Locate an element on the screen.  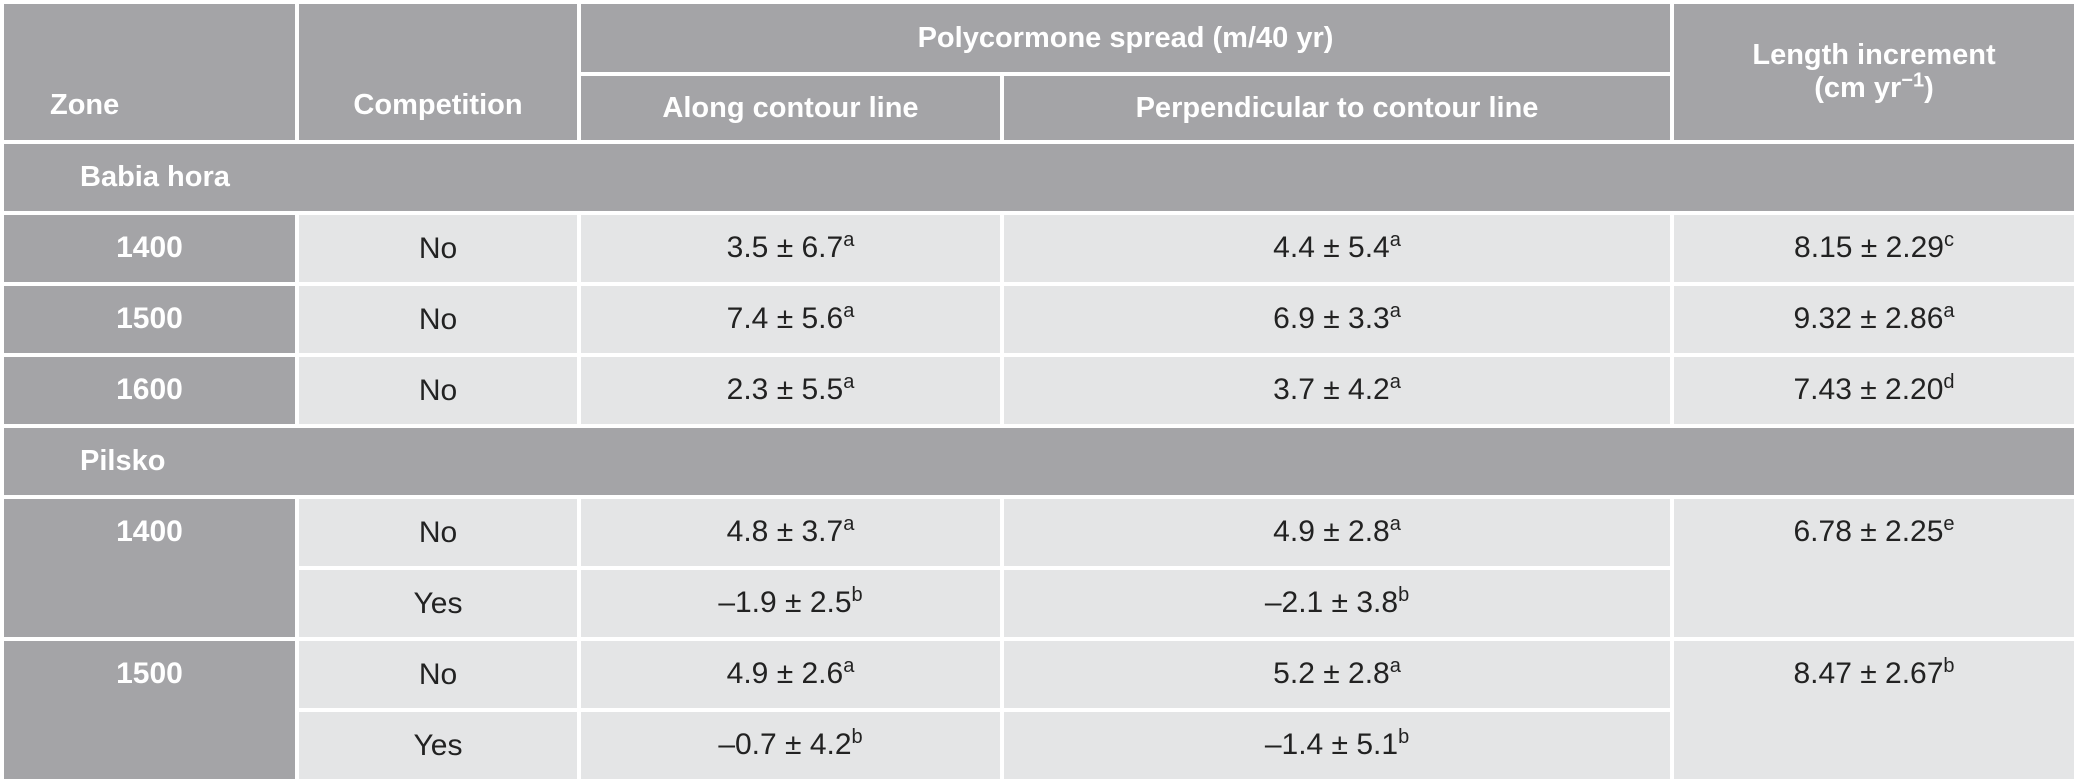
header-length-increment: Length increment (cm yr−1) is located at coordinates (1872, 72).